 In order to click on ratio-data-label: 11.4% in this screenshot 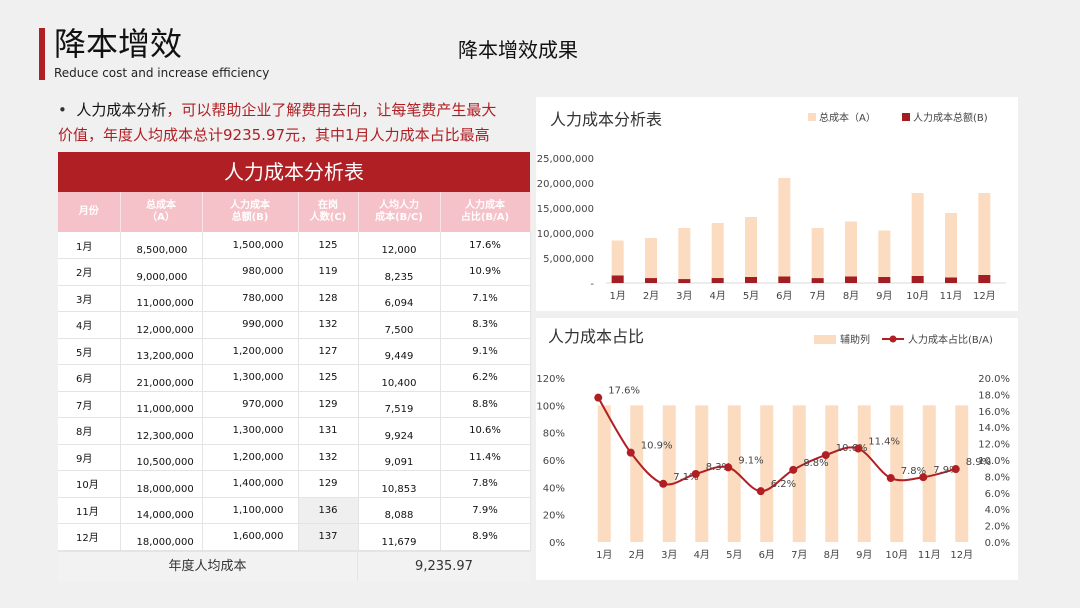, I will do `click(884, 442)`.